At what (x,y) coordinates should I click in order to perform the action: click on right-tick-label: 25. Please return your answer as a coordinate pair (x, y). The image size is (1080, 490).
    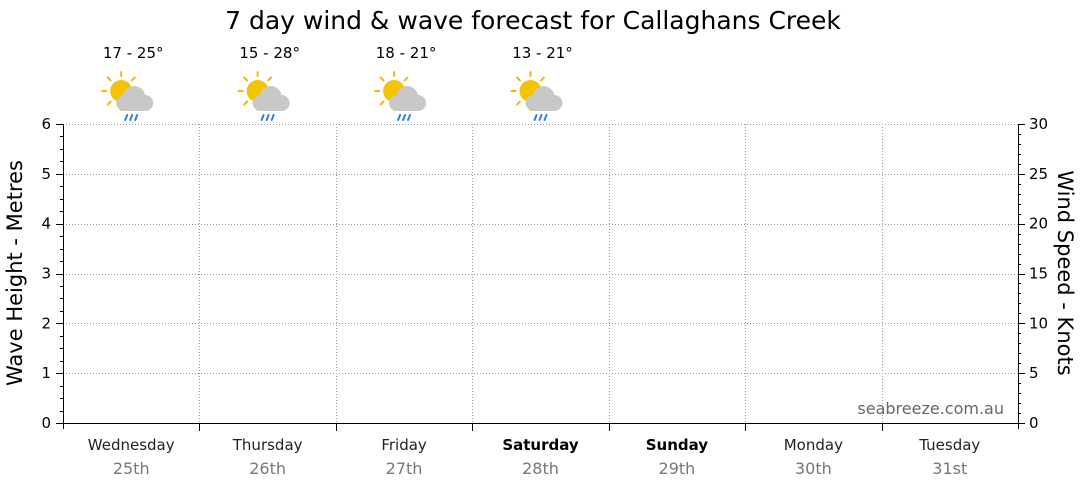
    Looking at the image, I should click on (1038, 174).